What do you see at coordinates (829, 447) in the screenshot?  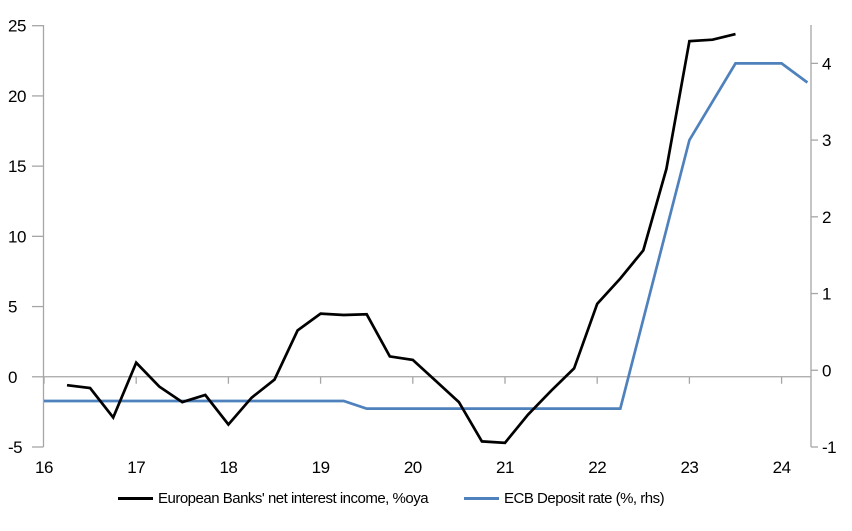 I see `right-axis-label: -1` at bounding box center [829, 447].